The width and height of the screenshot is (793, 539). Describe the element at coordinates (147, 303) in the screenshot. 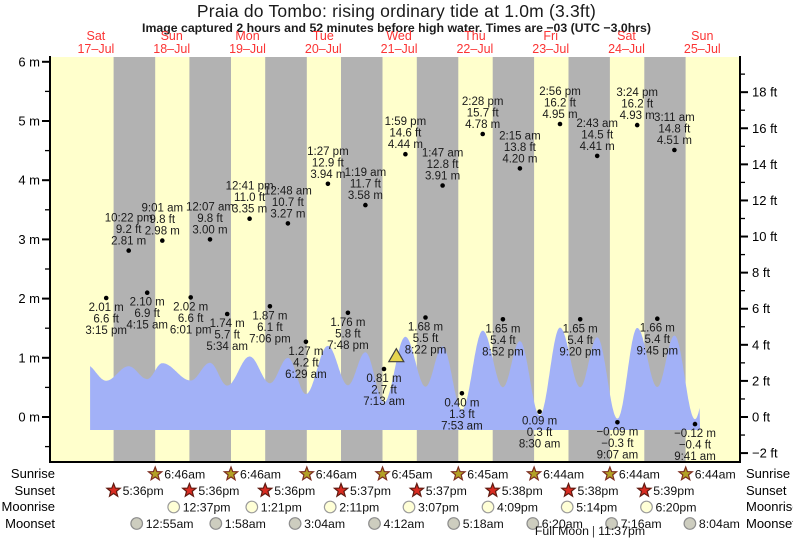

I see `tide-annotation-line: 2.10 m` at that location.